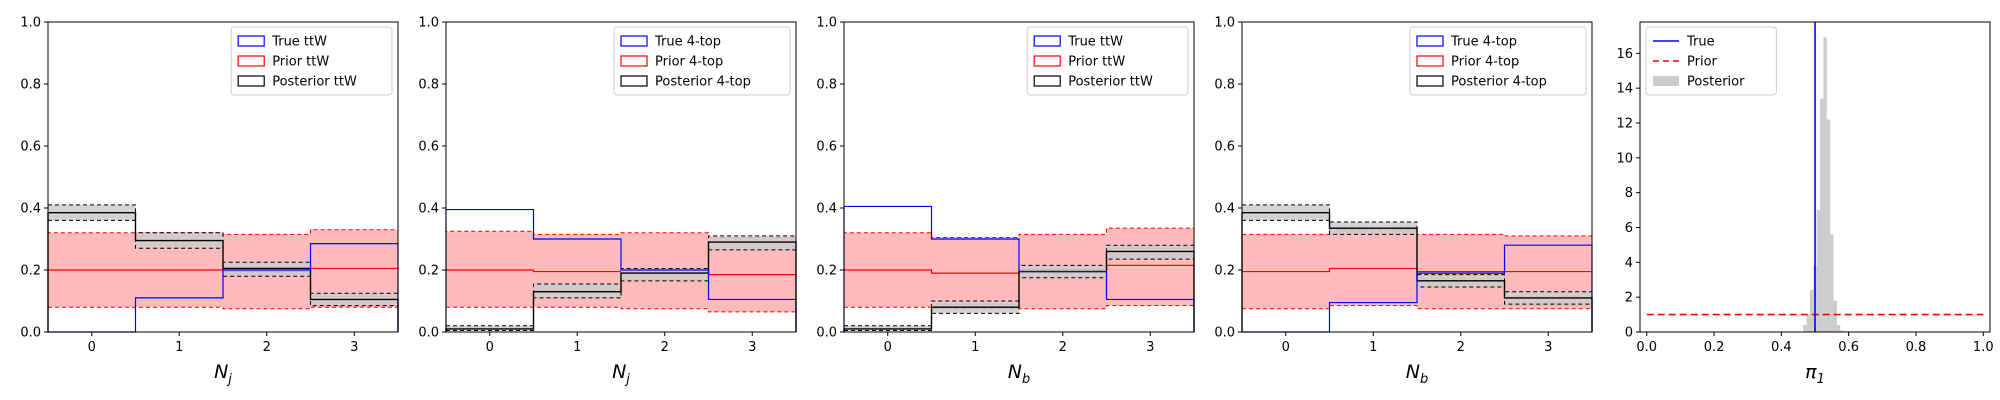 The image size is (2000, 400). I want to click on x-tick-label: 0.0, so click(1646, 347).